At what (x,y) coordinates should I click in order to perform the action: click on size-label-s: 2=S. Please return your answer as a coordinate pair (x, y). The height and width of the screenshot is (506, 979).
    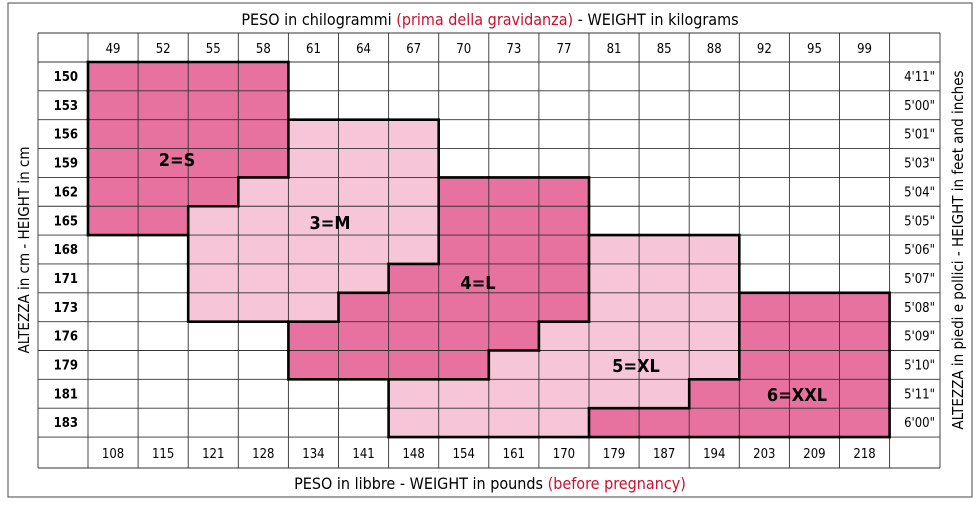
    Looking at the image, I should click on (177, 160).